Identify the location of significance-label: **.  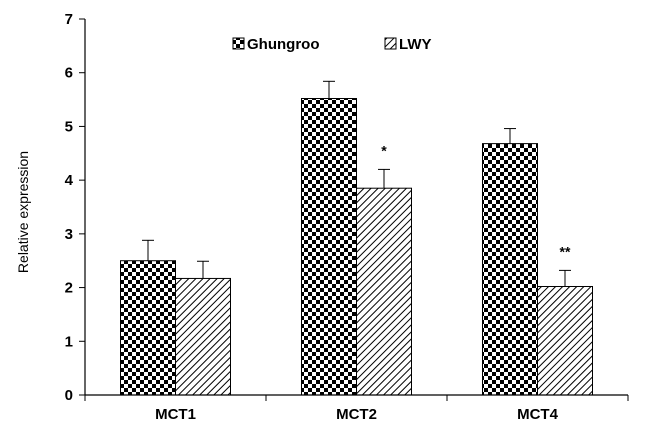
(565, 251).